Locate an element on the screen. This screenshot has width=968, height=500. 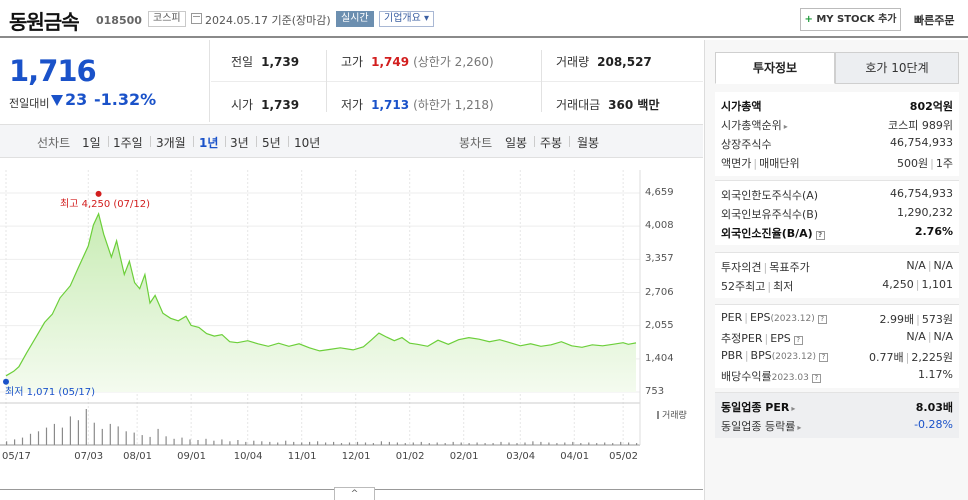
realtime-badge: 실시간 is located at coordinates (355, 19).